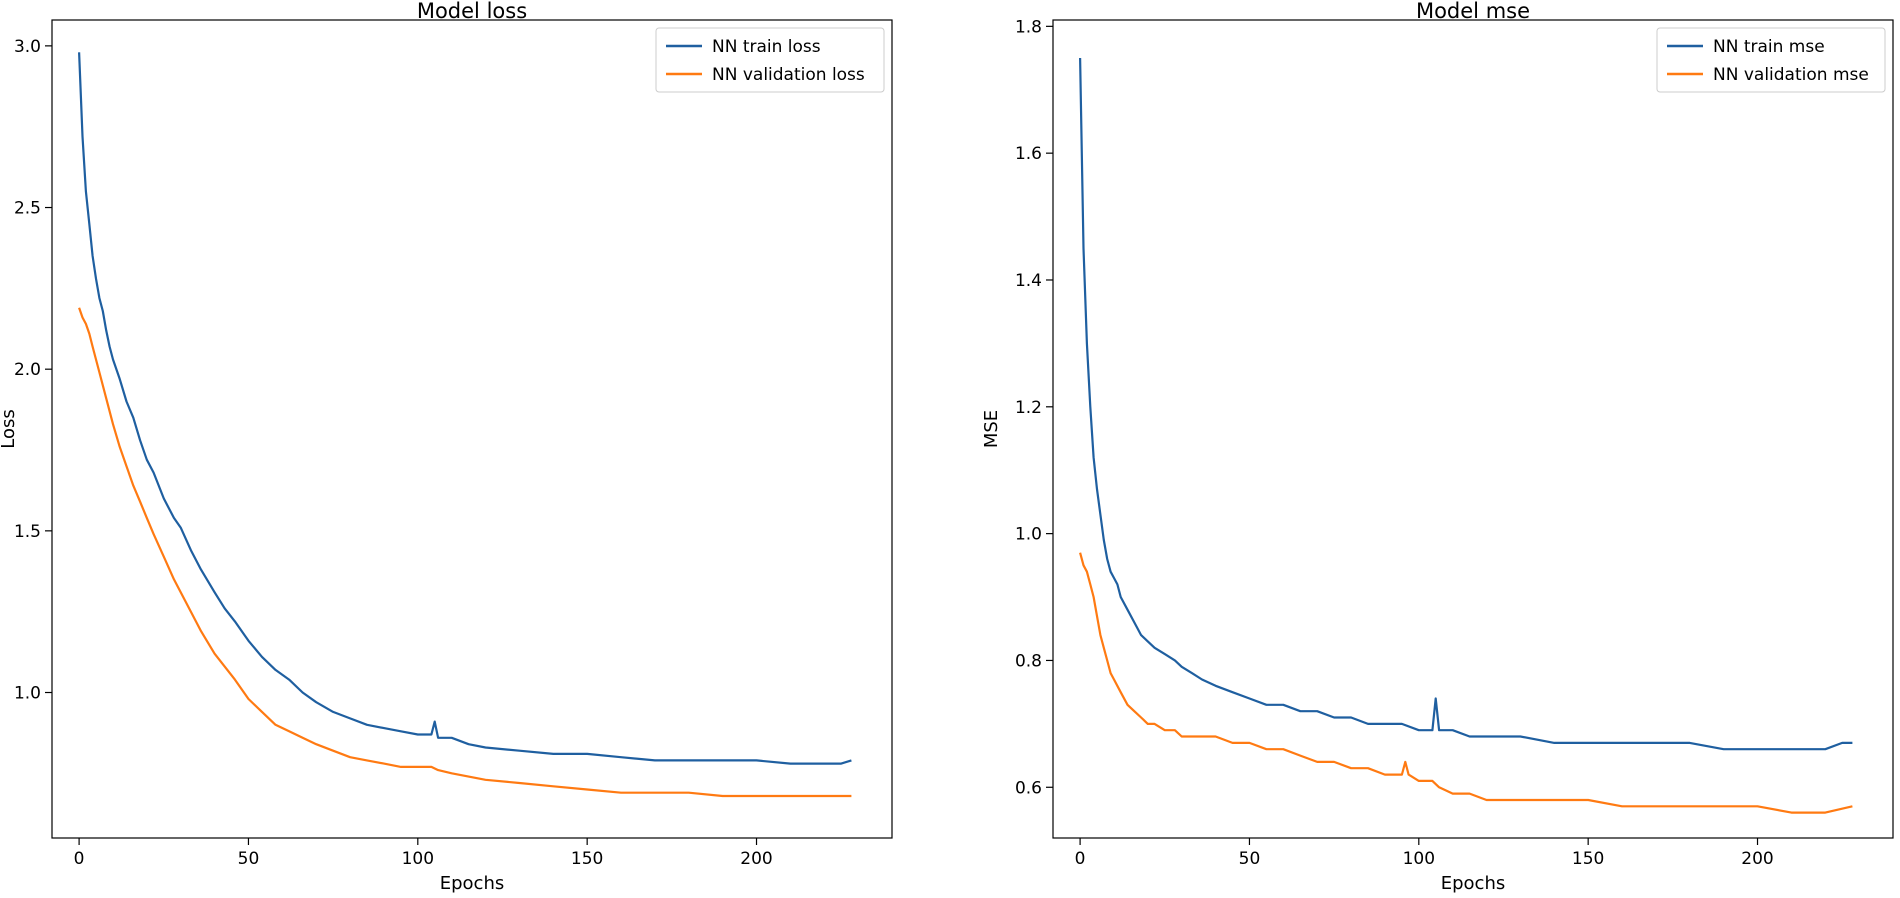 The height and width of the screenshot is (898, 1900). What do you see at coordinates (1028, 535) in the screenshot?
I see `mse-y-tick-label: 1.0` at bounding box center [1028, 535].